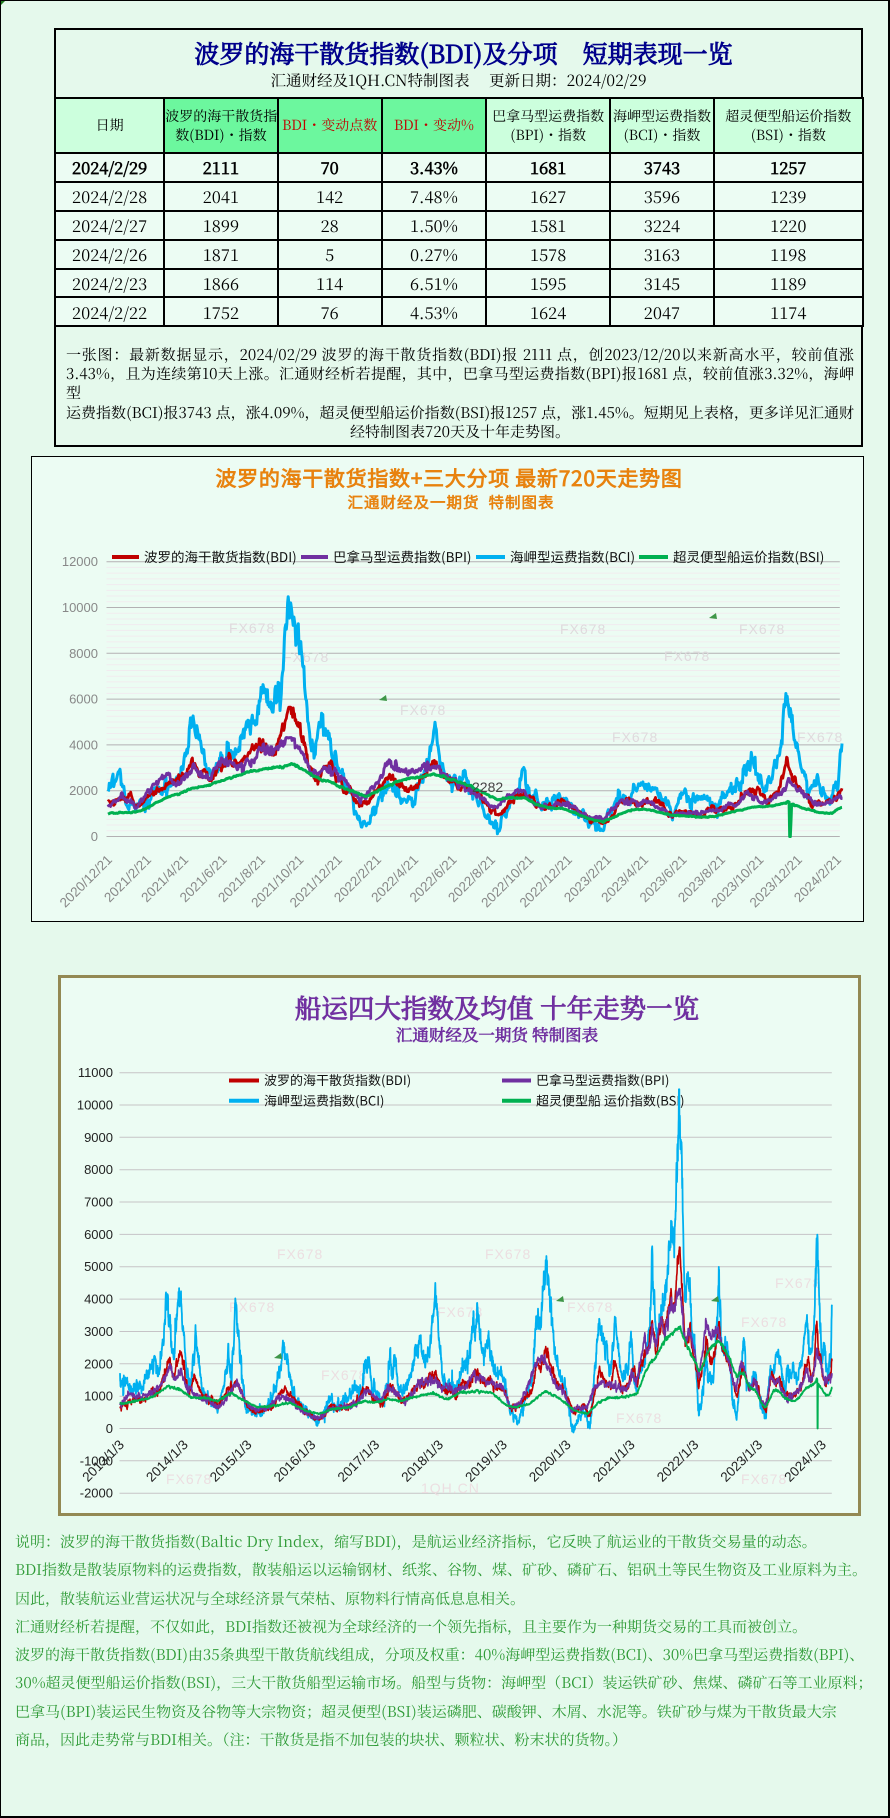  What do you see at coordinates (487, 787) in the screenshot?
I see `svg-text: 2282` at bounding box center [487, 787].